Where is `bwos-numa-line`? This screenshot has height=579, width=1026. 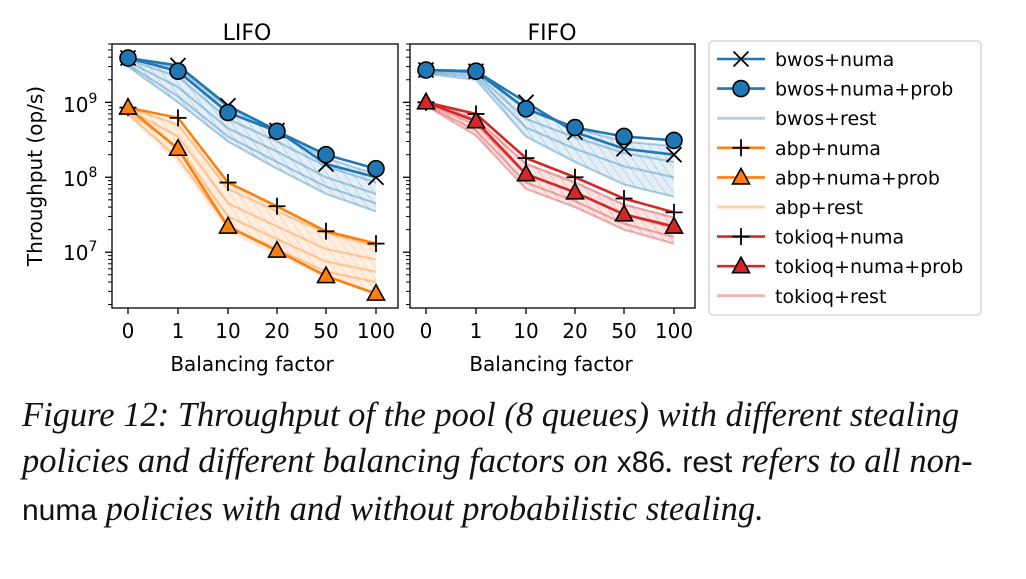
bwos-numa-line is located at coordinates (252, 117).